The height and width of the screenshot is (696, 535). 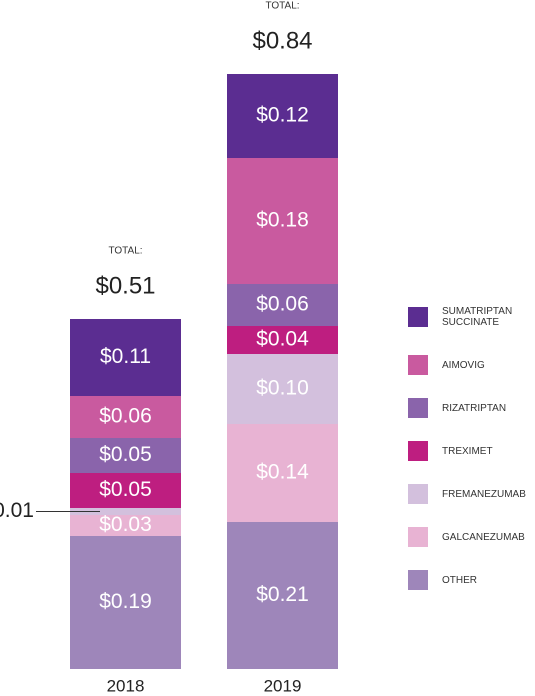 I want to click on legend-item: TREXIMET, so click(x=470, y=451).